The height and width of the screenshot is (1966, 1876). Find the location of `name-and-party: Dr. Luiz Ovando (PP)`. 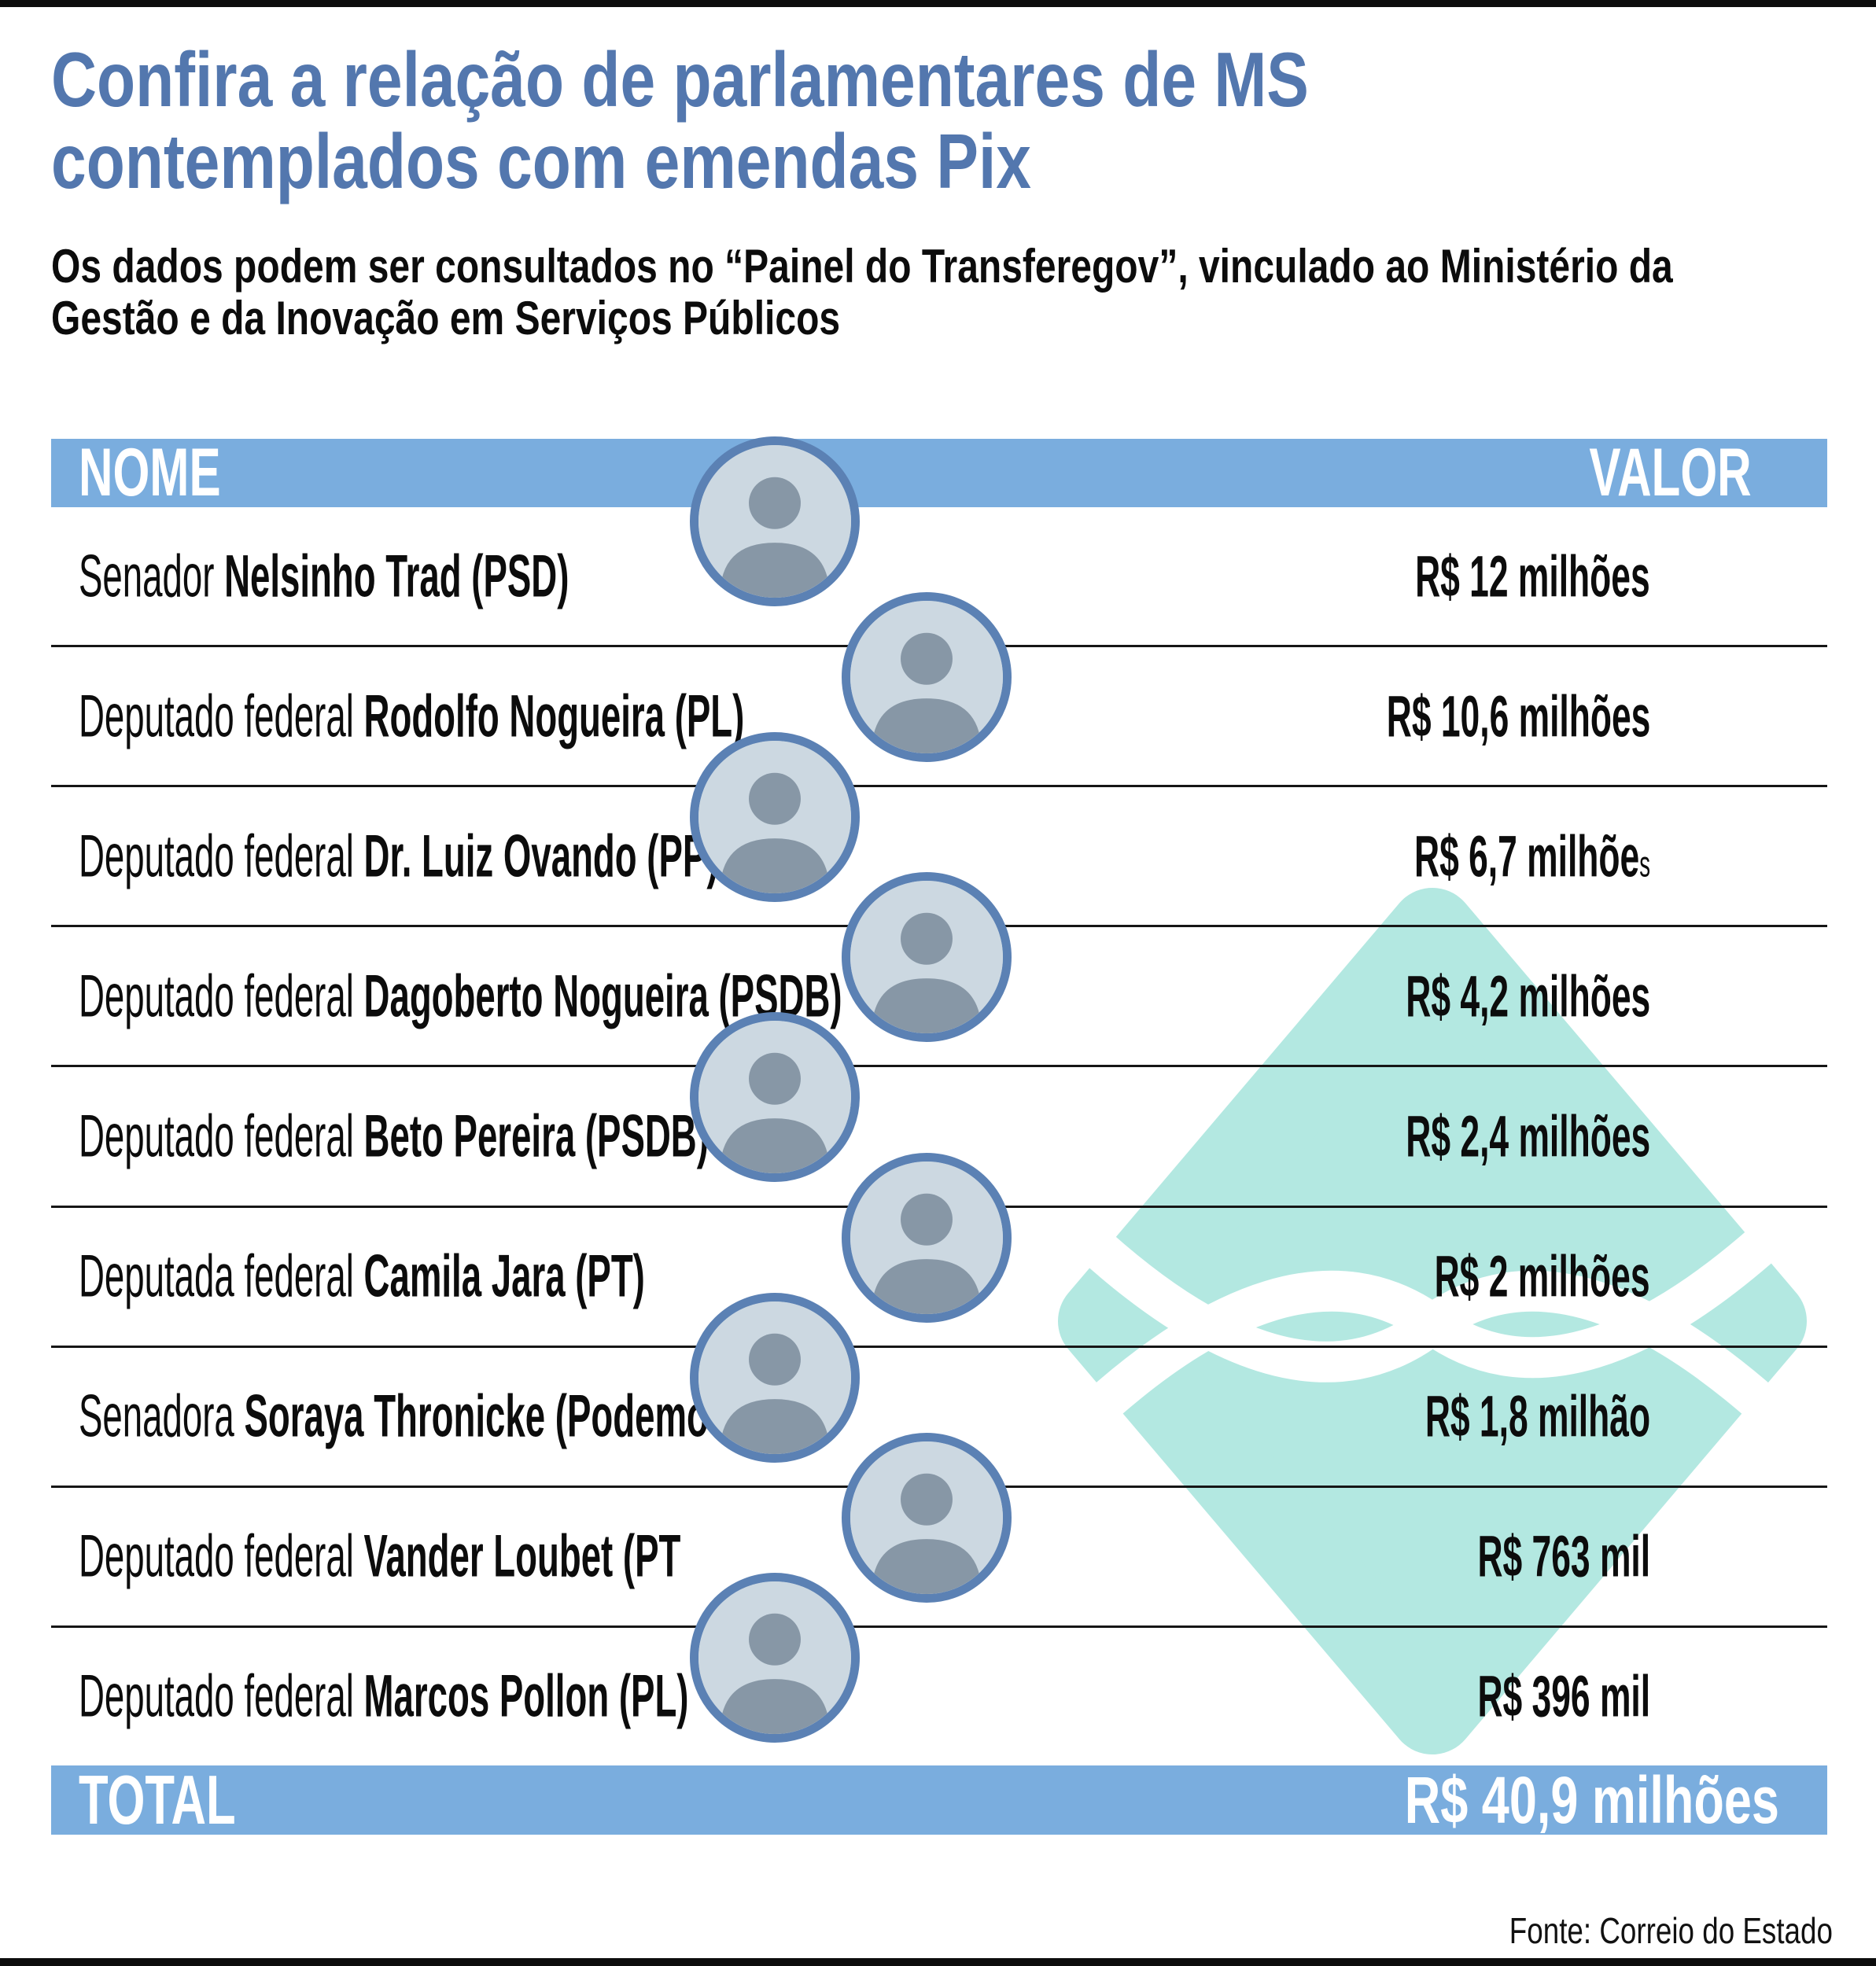

name-and-party: Dr. Luiz Ovando (PP) is located at coordinates (541, 857).